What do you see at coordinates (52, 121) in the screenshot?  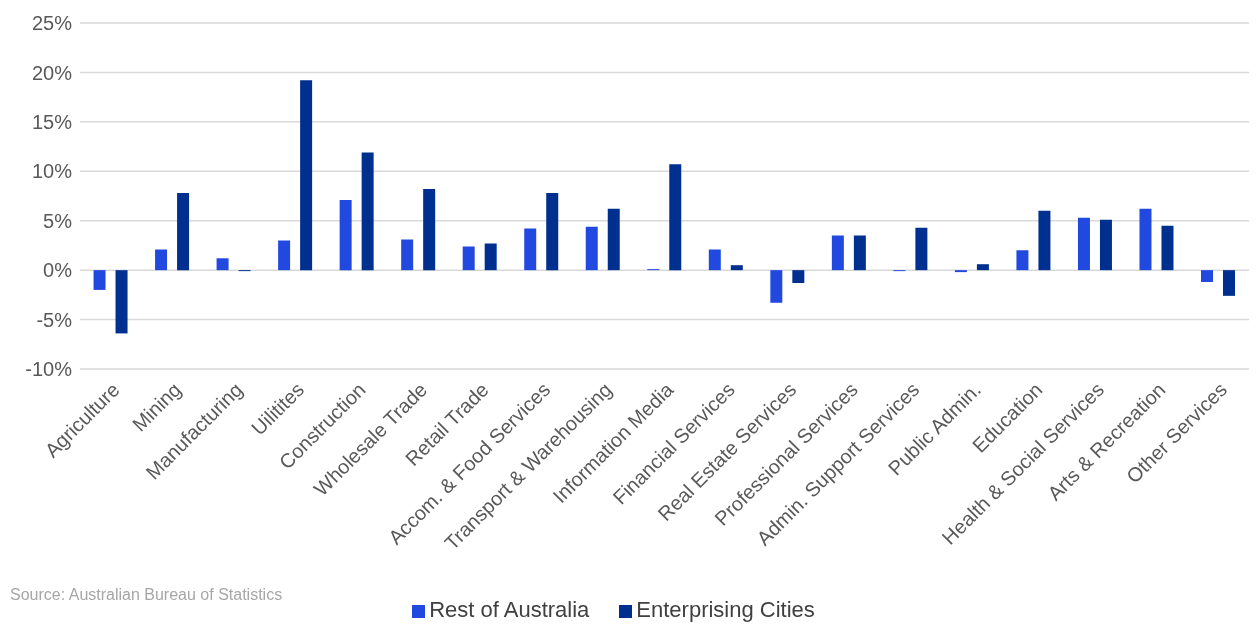 I see `y-tick-label: 15%` at bounding box center [52, 121].